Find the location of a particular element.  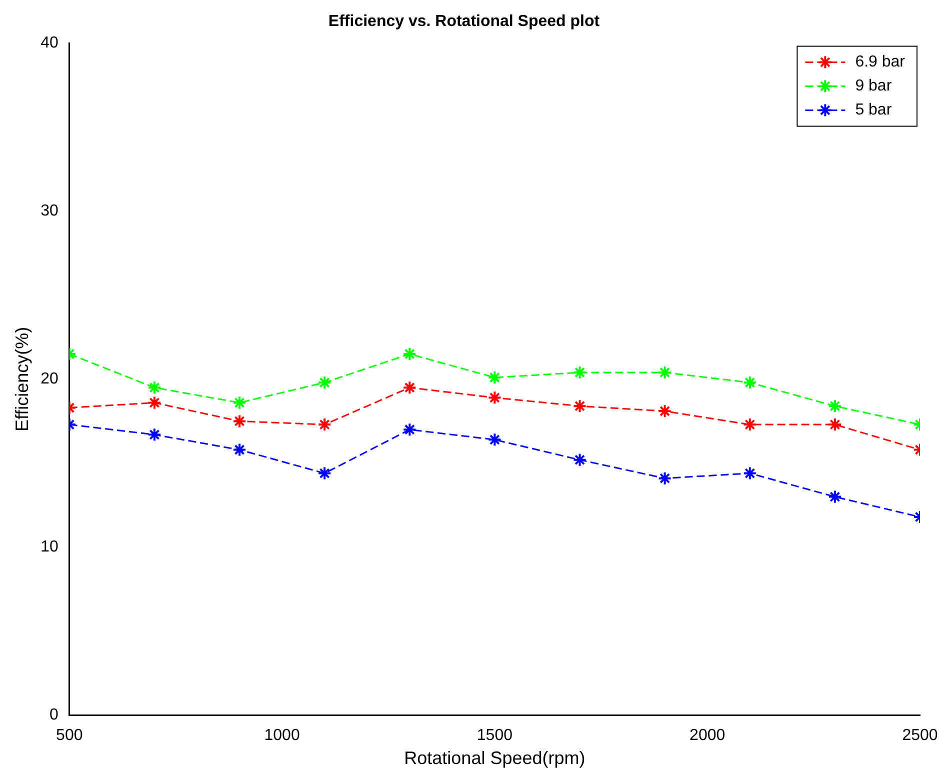

legend-label: 9 bar is located at coordinates (873, 86).